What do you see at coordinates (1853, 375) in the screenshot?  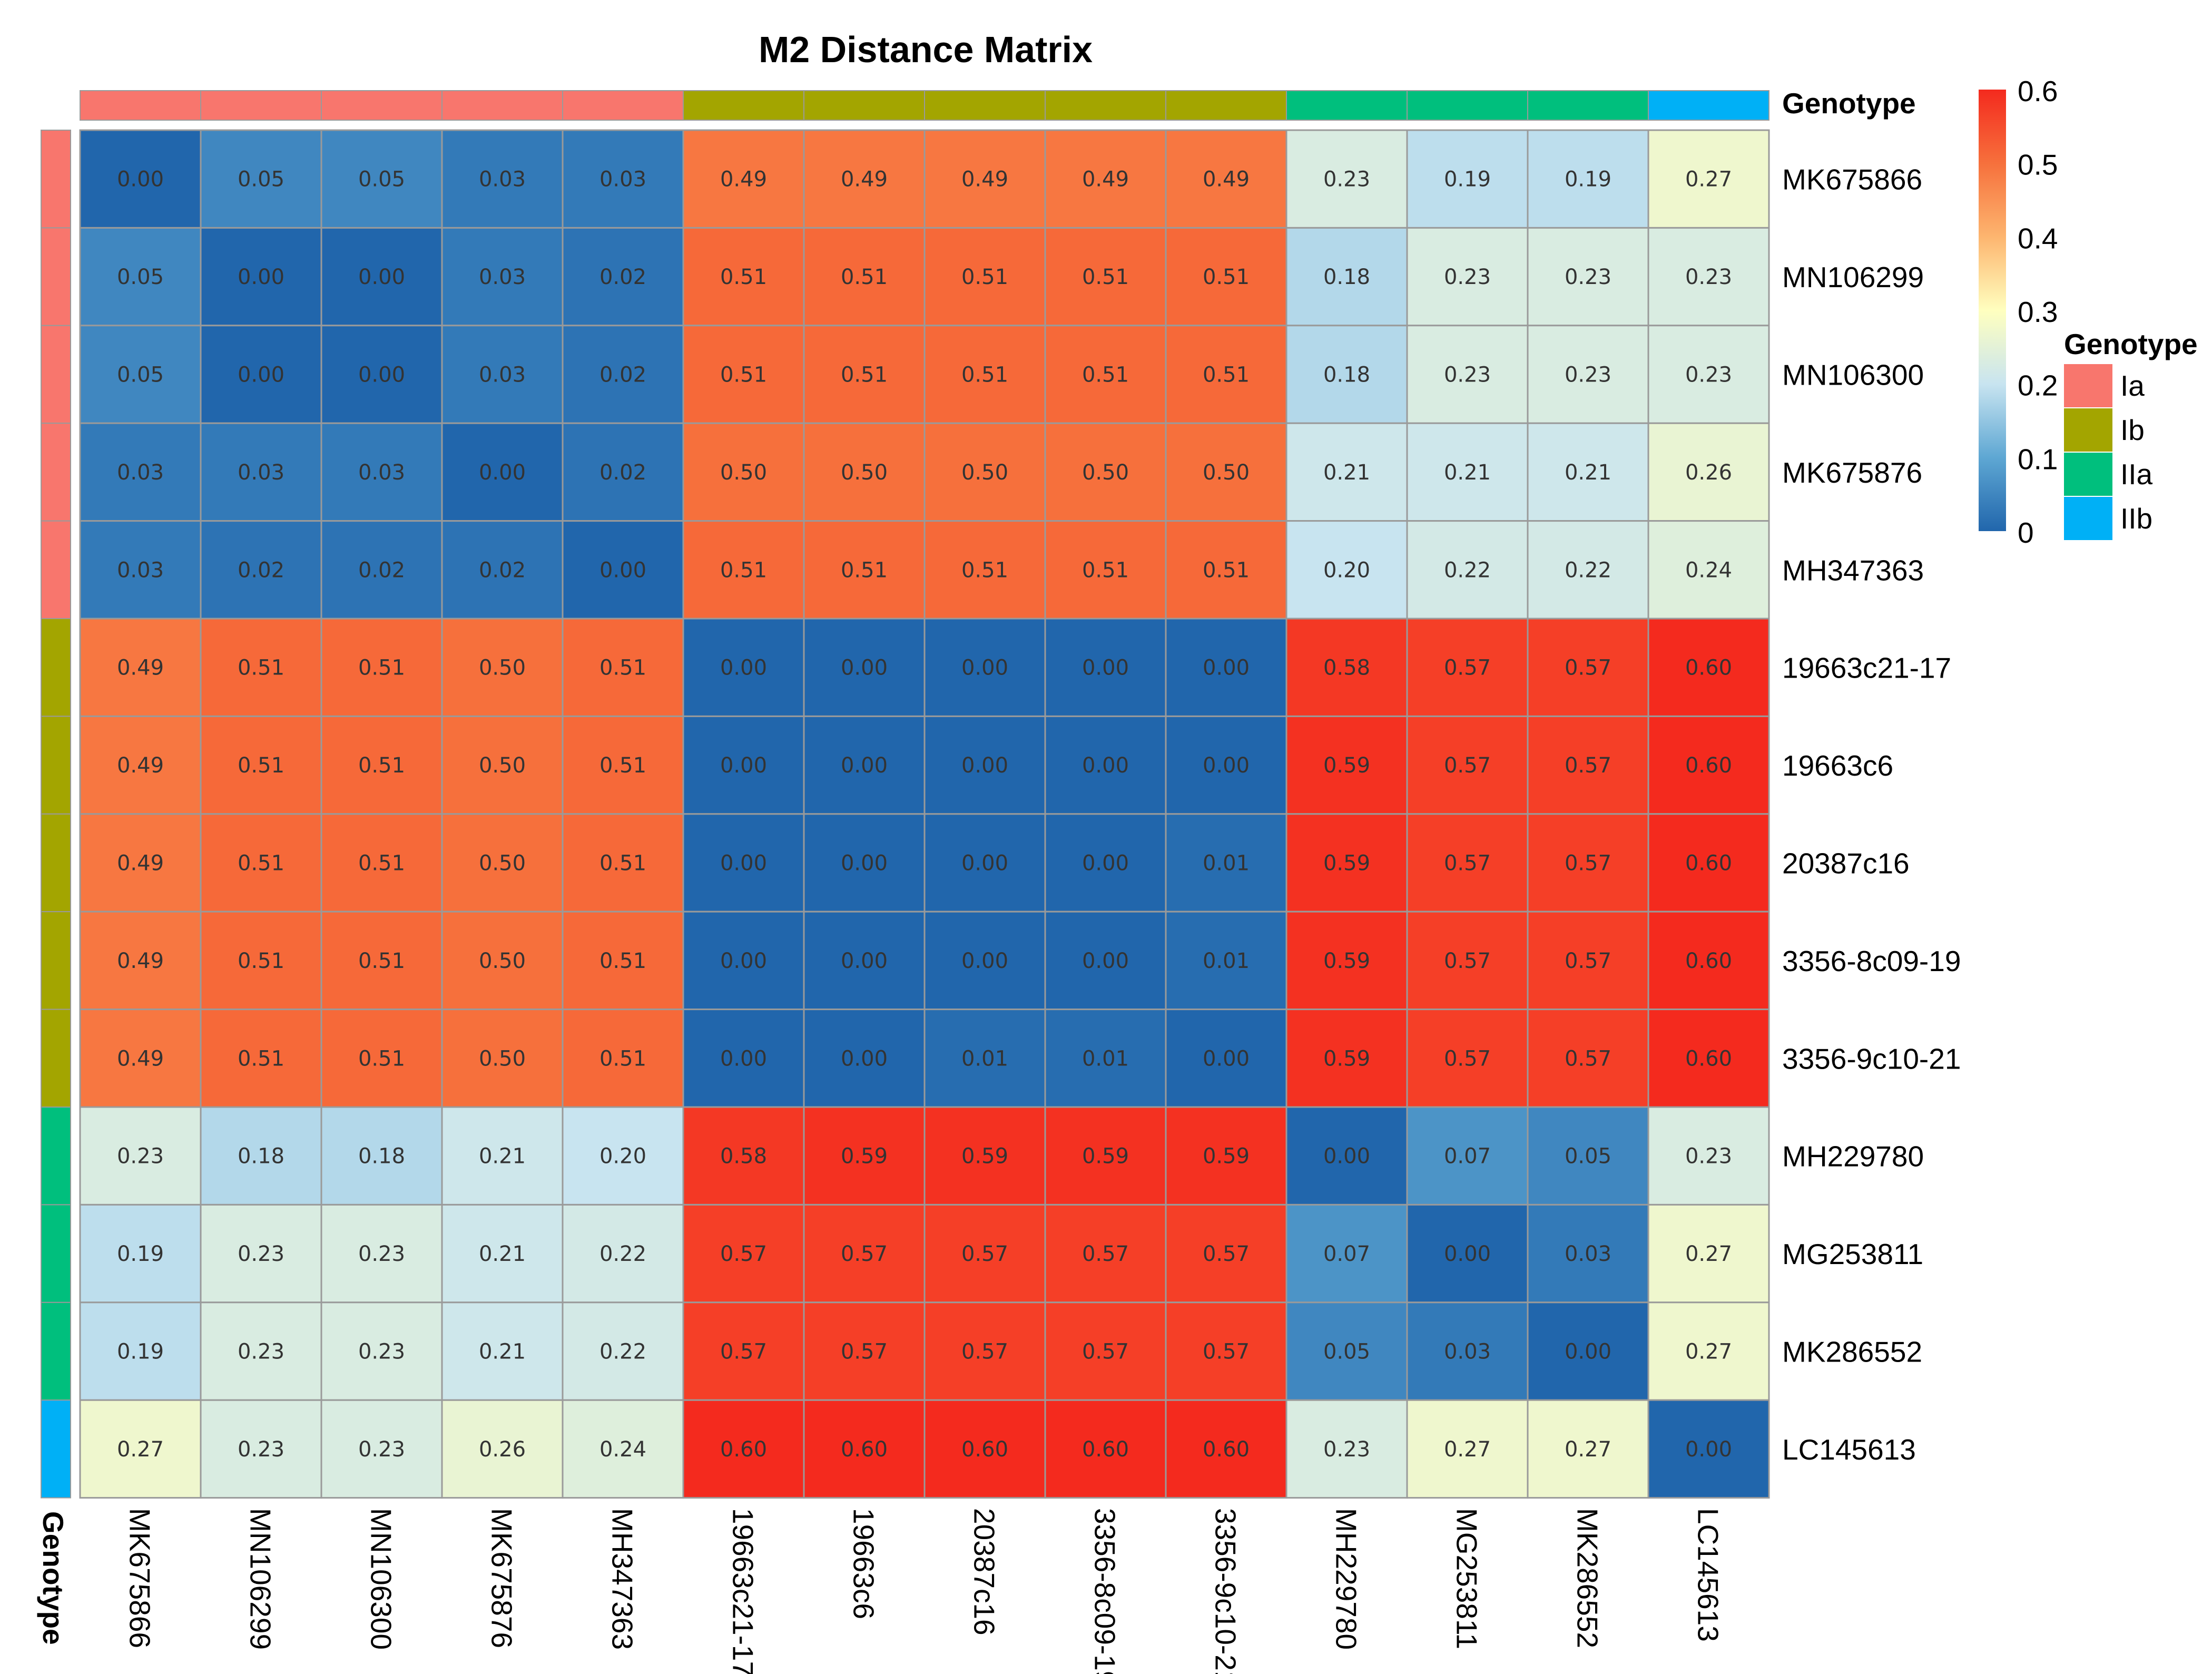 I see `row-label: MN106300` at bounding box center [1853, 375].